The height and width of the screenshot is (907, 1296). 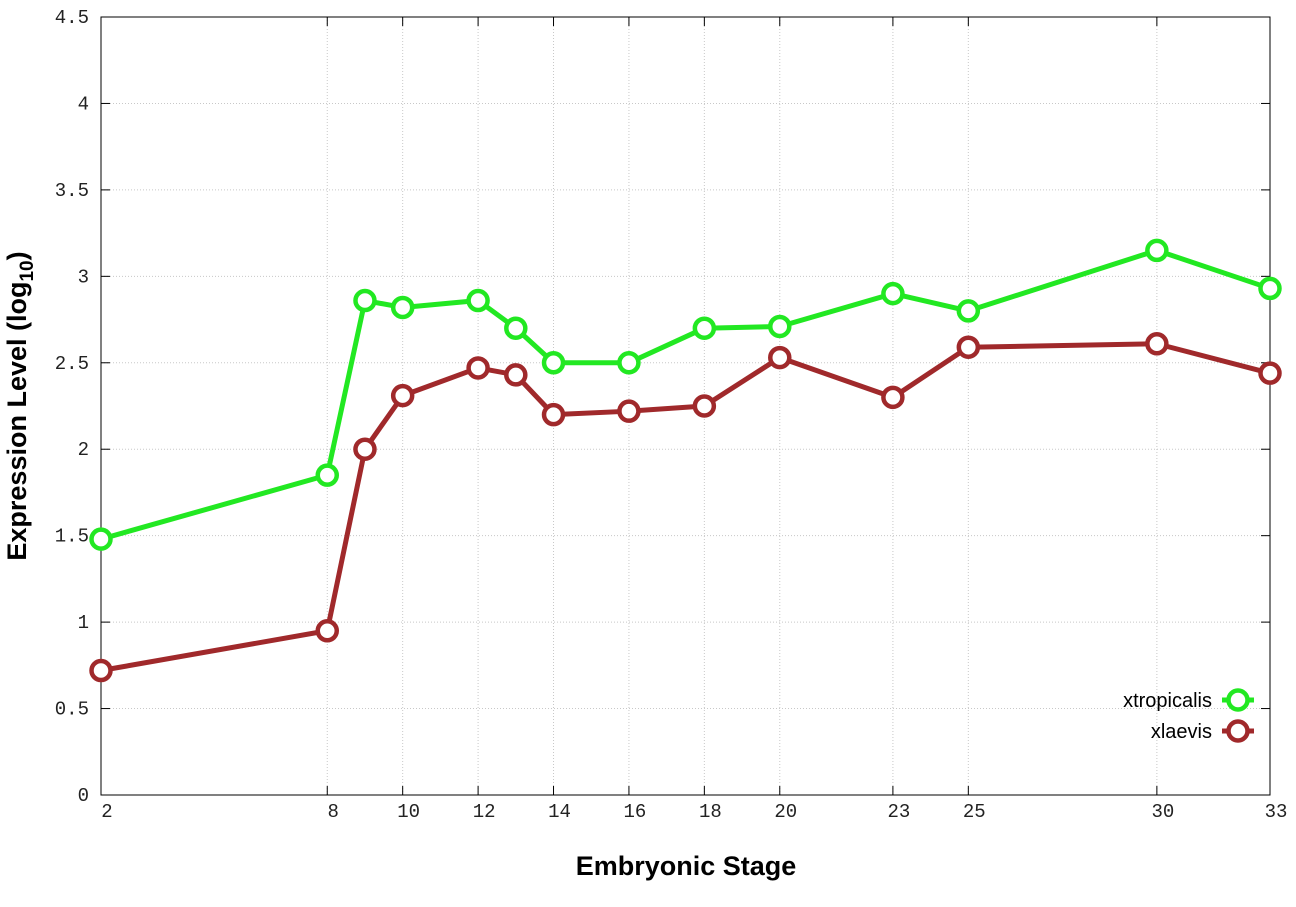 What do you see at coordinates (17, 255) in the screenshot?
I see `y-label-suffix: )` at bounding box center [17, 255].